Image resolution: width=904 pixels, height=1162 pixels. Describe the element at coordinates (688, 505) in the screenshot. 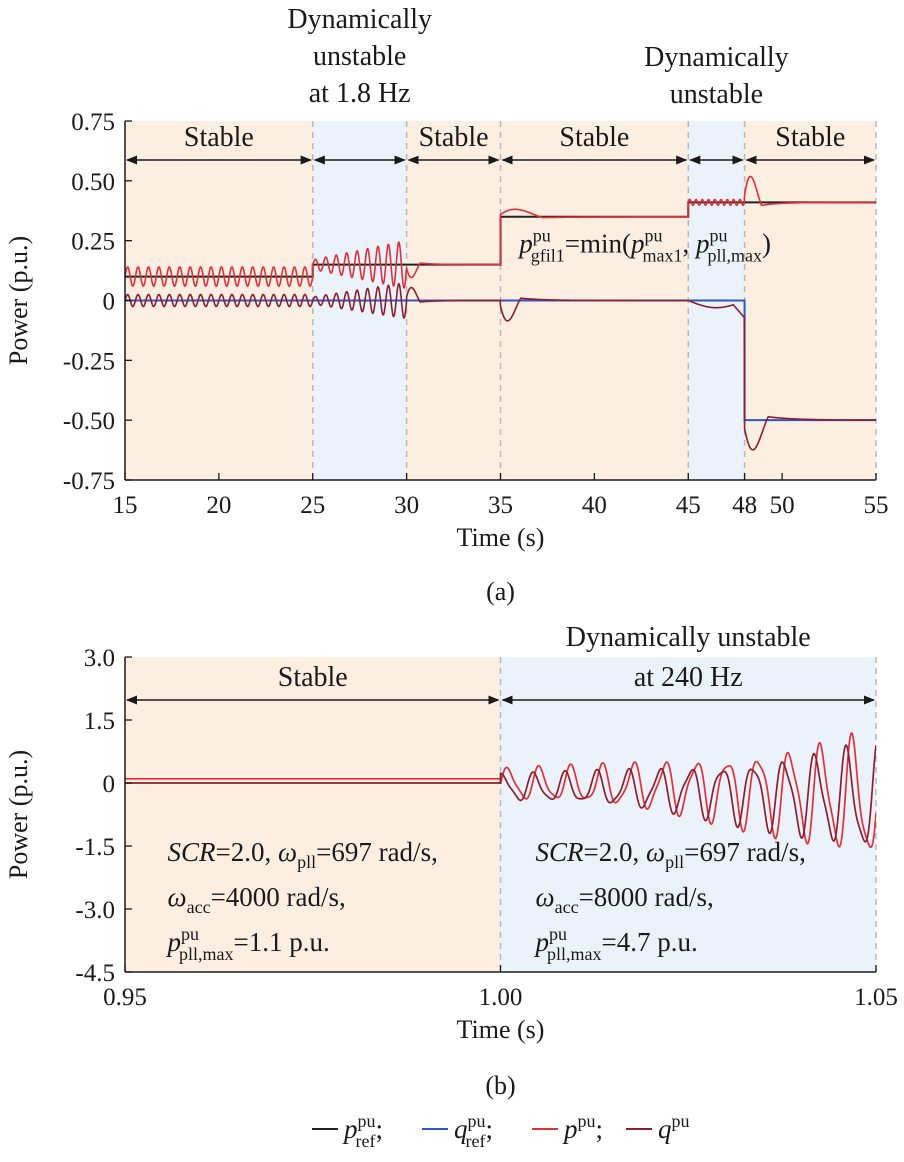

I see `x-tick-label: 45` at that location.